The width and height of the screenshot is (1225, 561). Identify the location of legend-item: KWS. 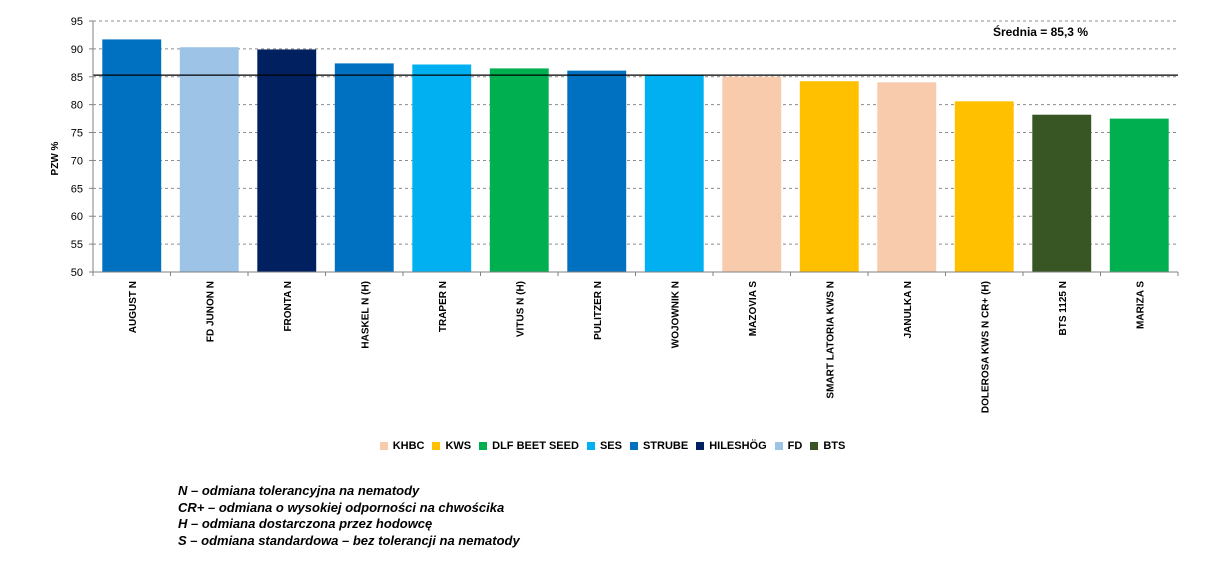
(451, 446).